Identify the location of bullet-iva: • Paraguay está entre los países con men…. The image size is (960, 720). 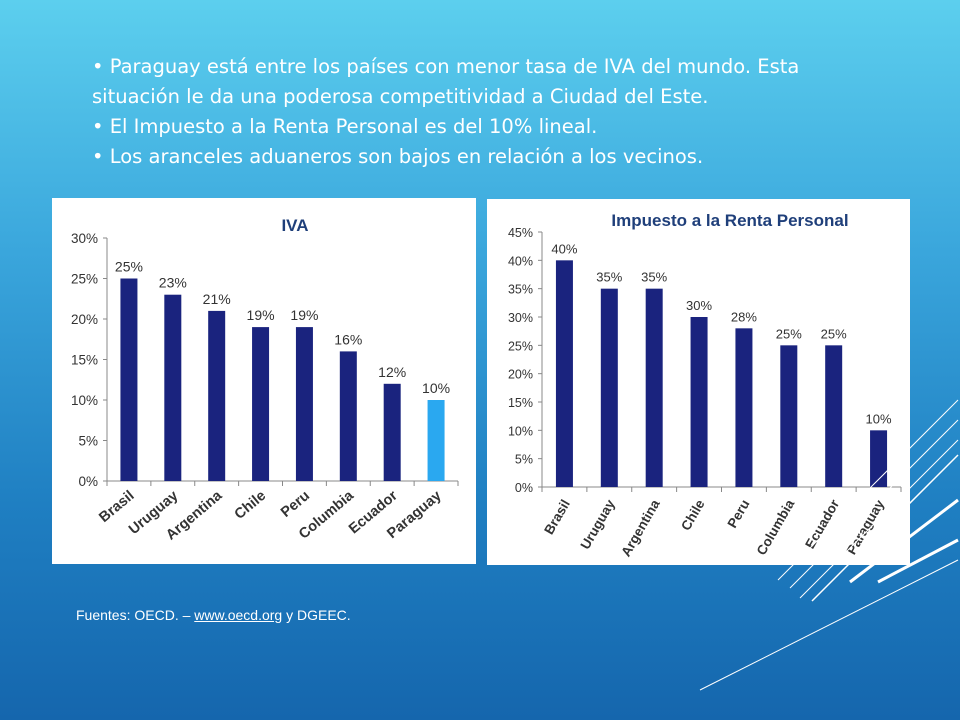
(446, 81).